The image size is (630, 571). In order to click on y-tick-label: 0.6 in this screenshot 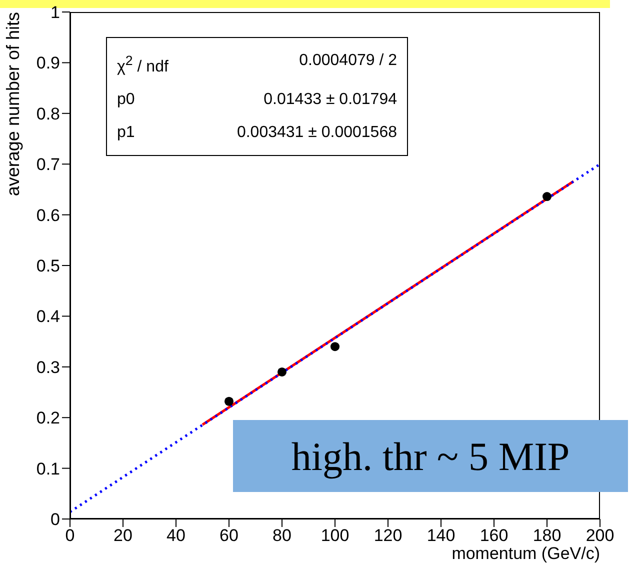, I will do `click(48, 215)`.